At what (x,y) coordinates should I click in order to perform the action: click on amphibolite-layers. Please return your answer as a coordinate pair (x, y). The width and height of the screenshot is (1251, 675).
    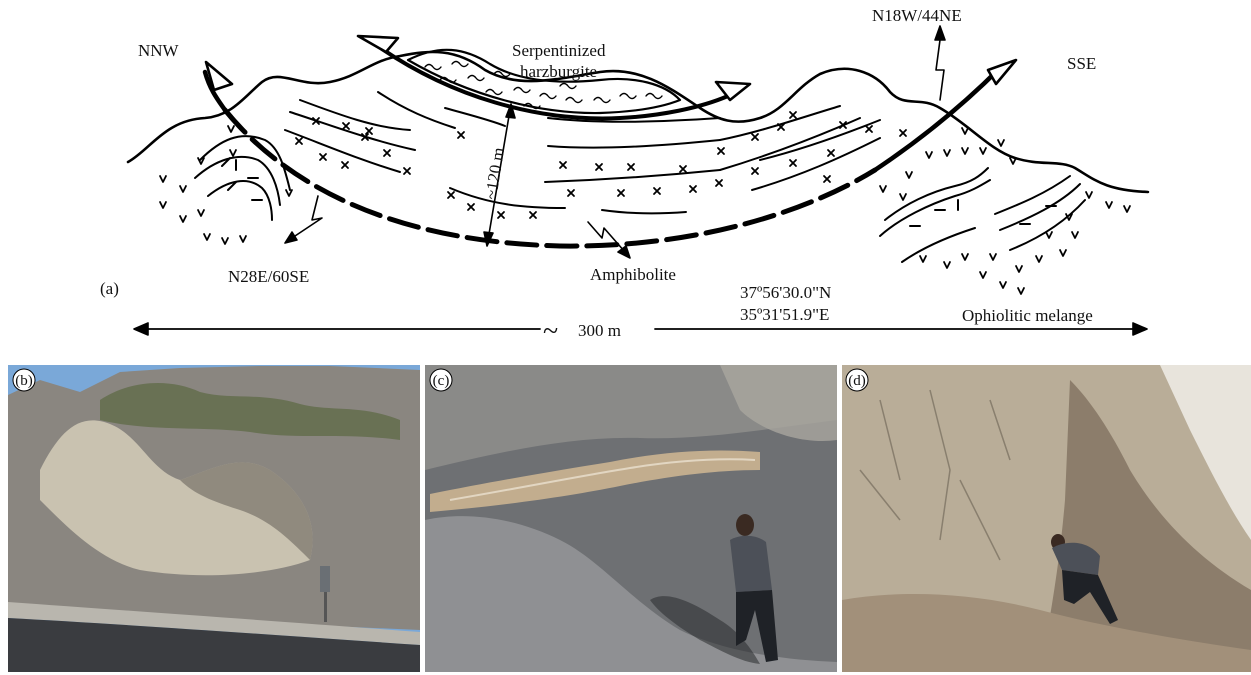
    Looking at the image, I should click on (582, 153).